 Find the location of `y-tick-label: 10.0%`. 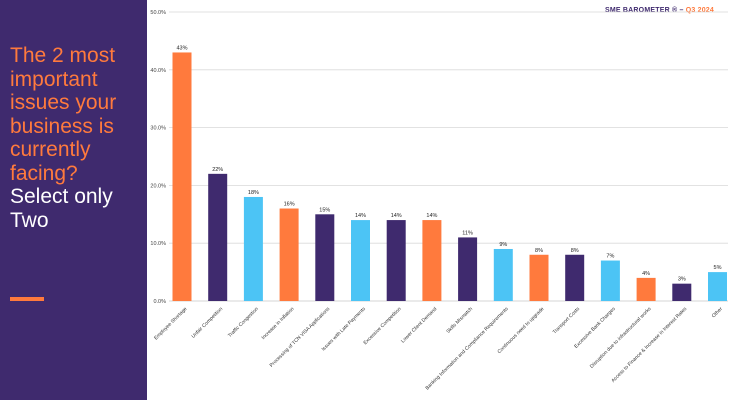

y-tick-label: 10.0% is located at coordinates (158, 244).